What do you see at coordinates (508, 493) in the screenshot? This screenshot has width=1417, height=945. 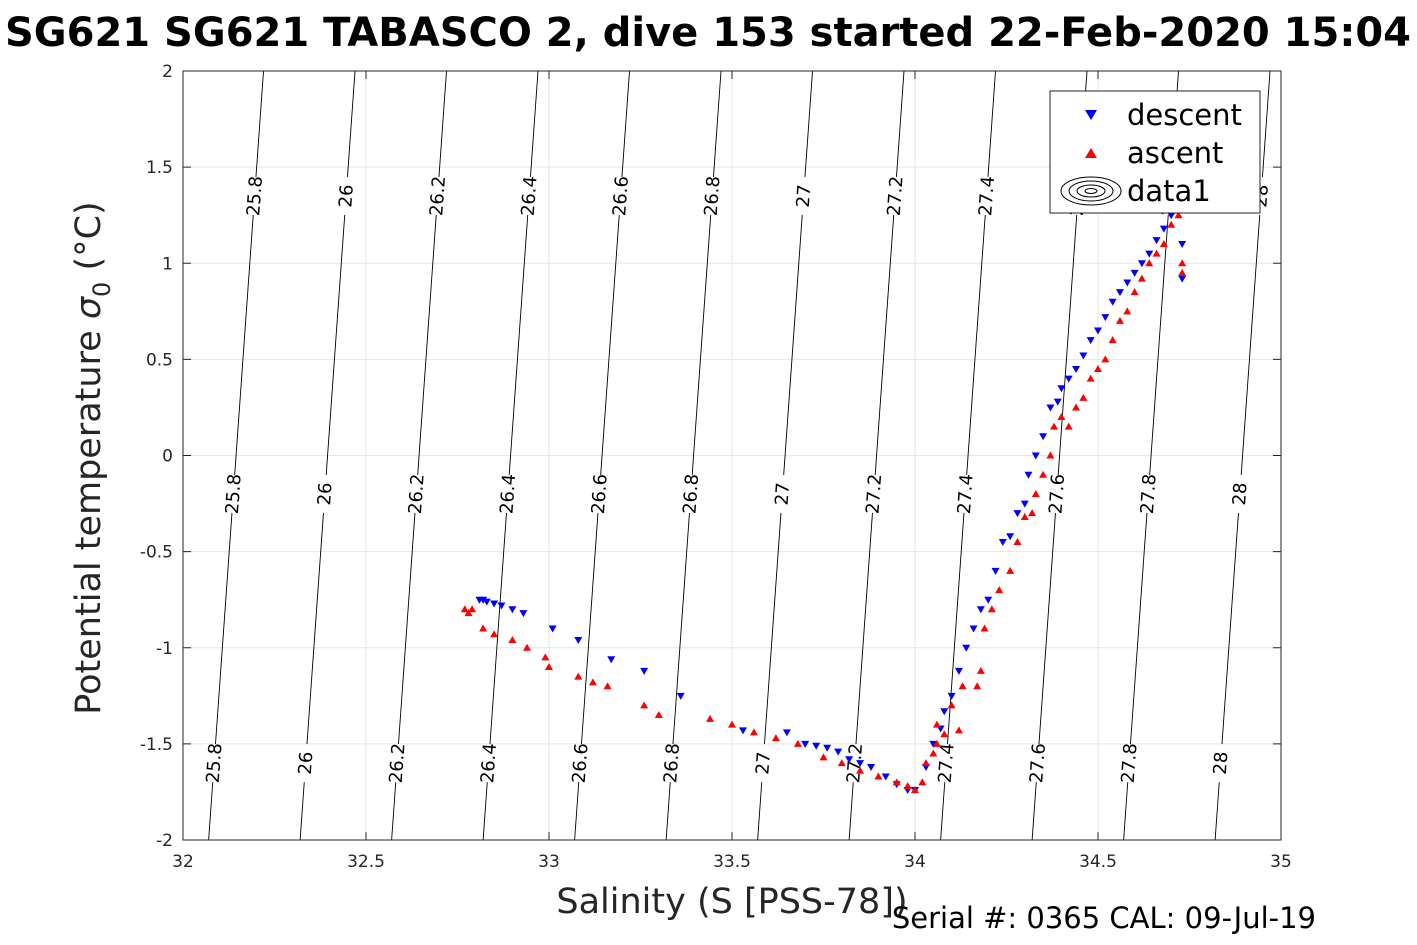 I see `contour-label: 26.4` at bounding box center [508, 493].